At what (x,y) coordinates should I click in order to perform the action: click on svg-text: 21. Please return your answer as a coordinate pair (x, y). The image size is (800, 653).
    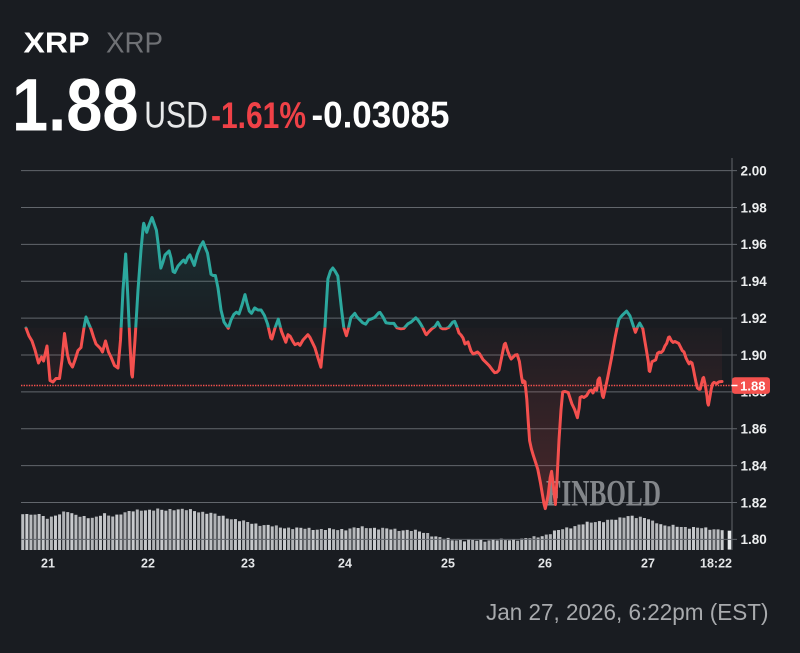
    Looking at the image, I should click on (48, 564).